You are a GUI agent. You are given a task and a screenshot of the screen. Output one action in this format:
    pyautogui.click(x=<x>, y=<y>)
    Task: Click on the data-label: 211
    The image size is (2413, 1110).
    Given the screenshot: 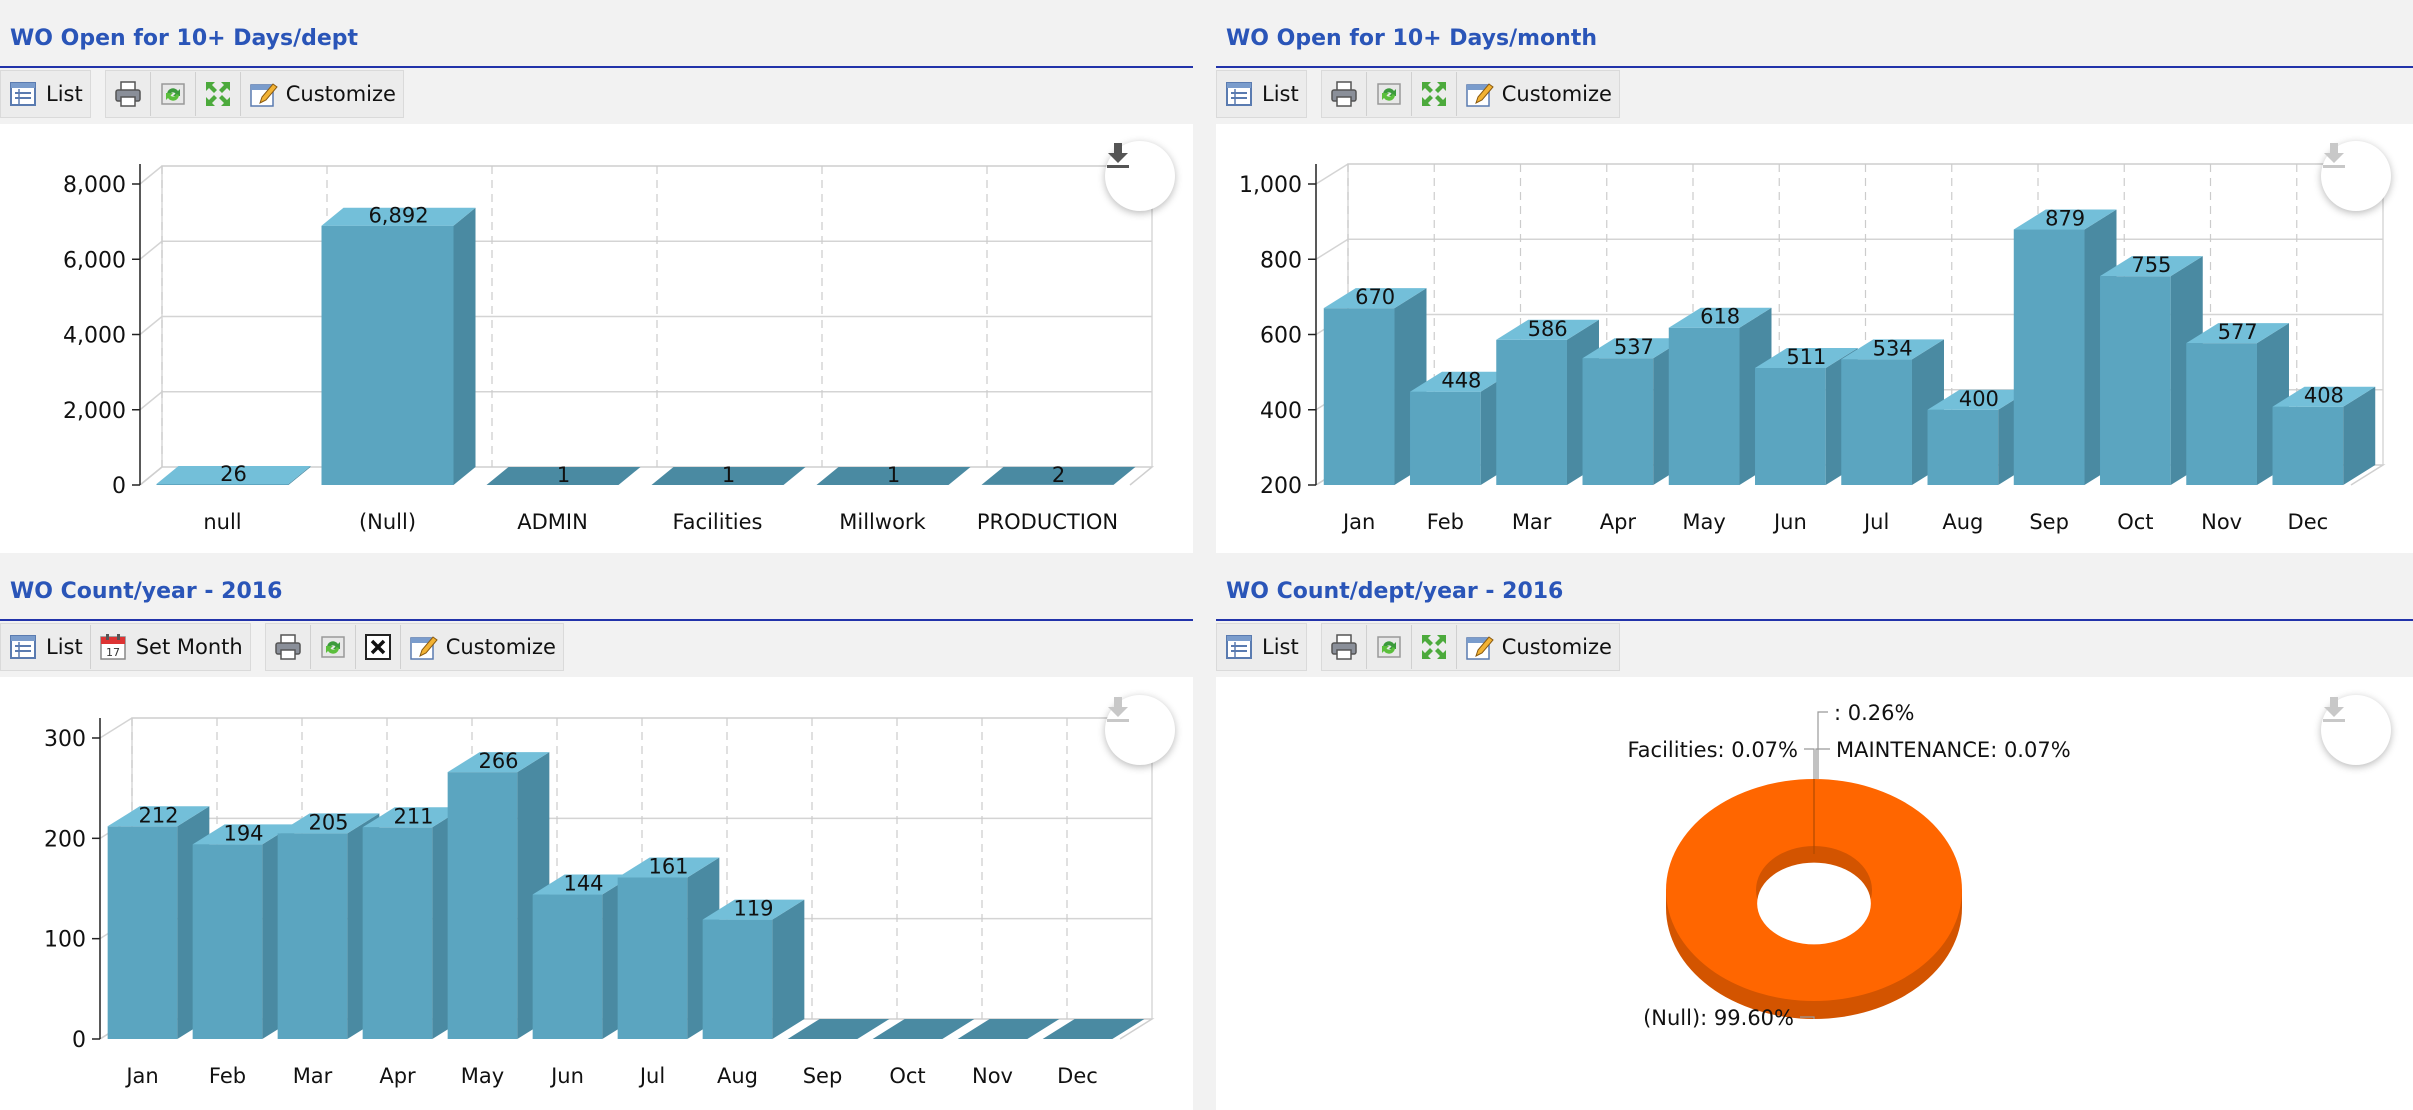 What is the action you would take?
    pyautogui.click(x=413, y=816)
    